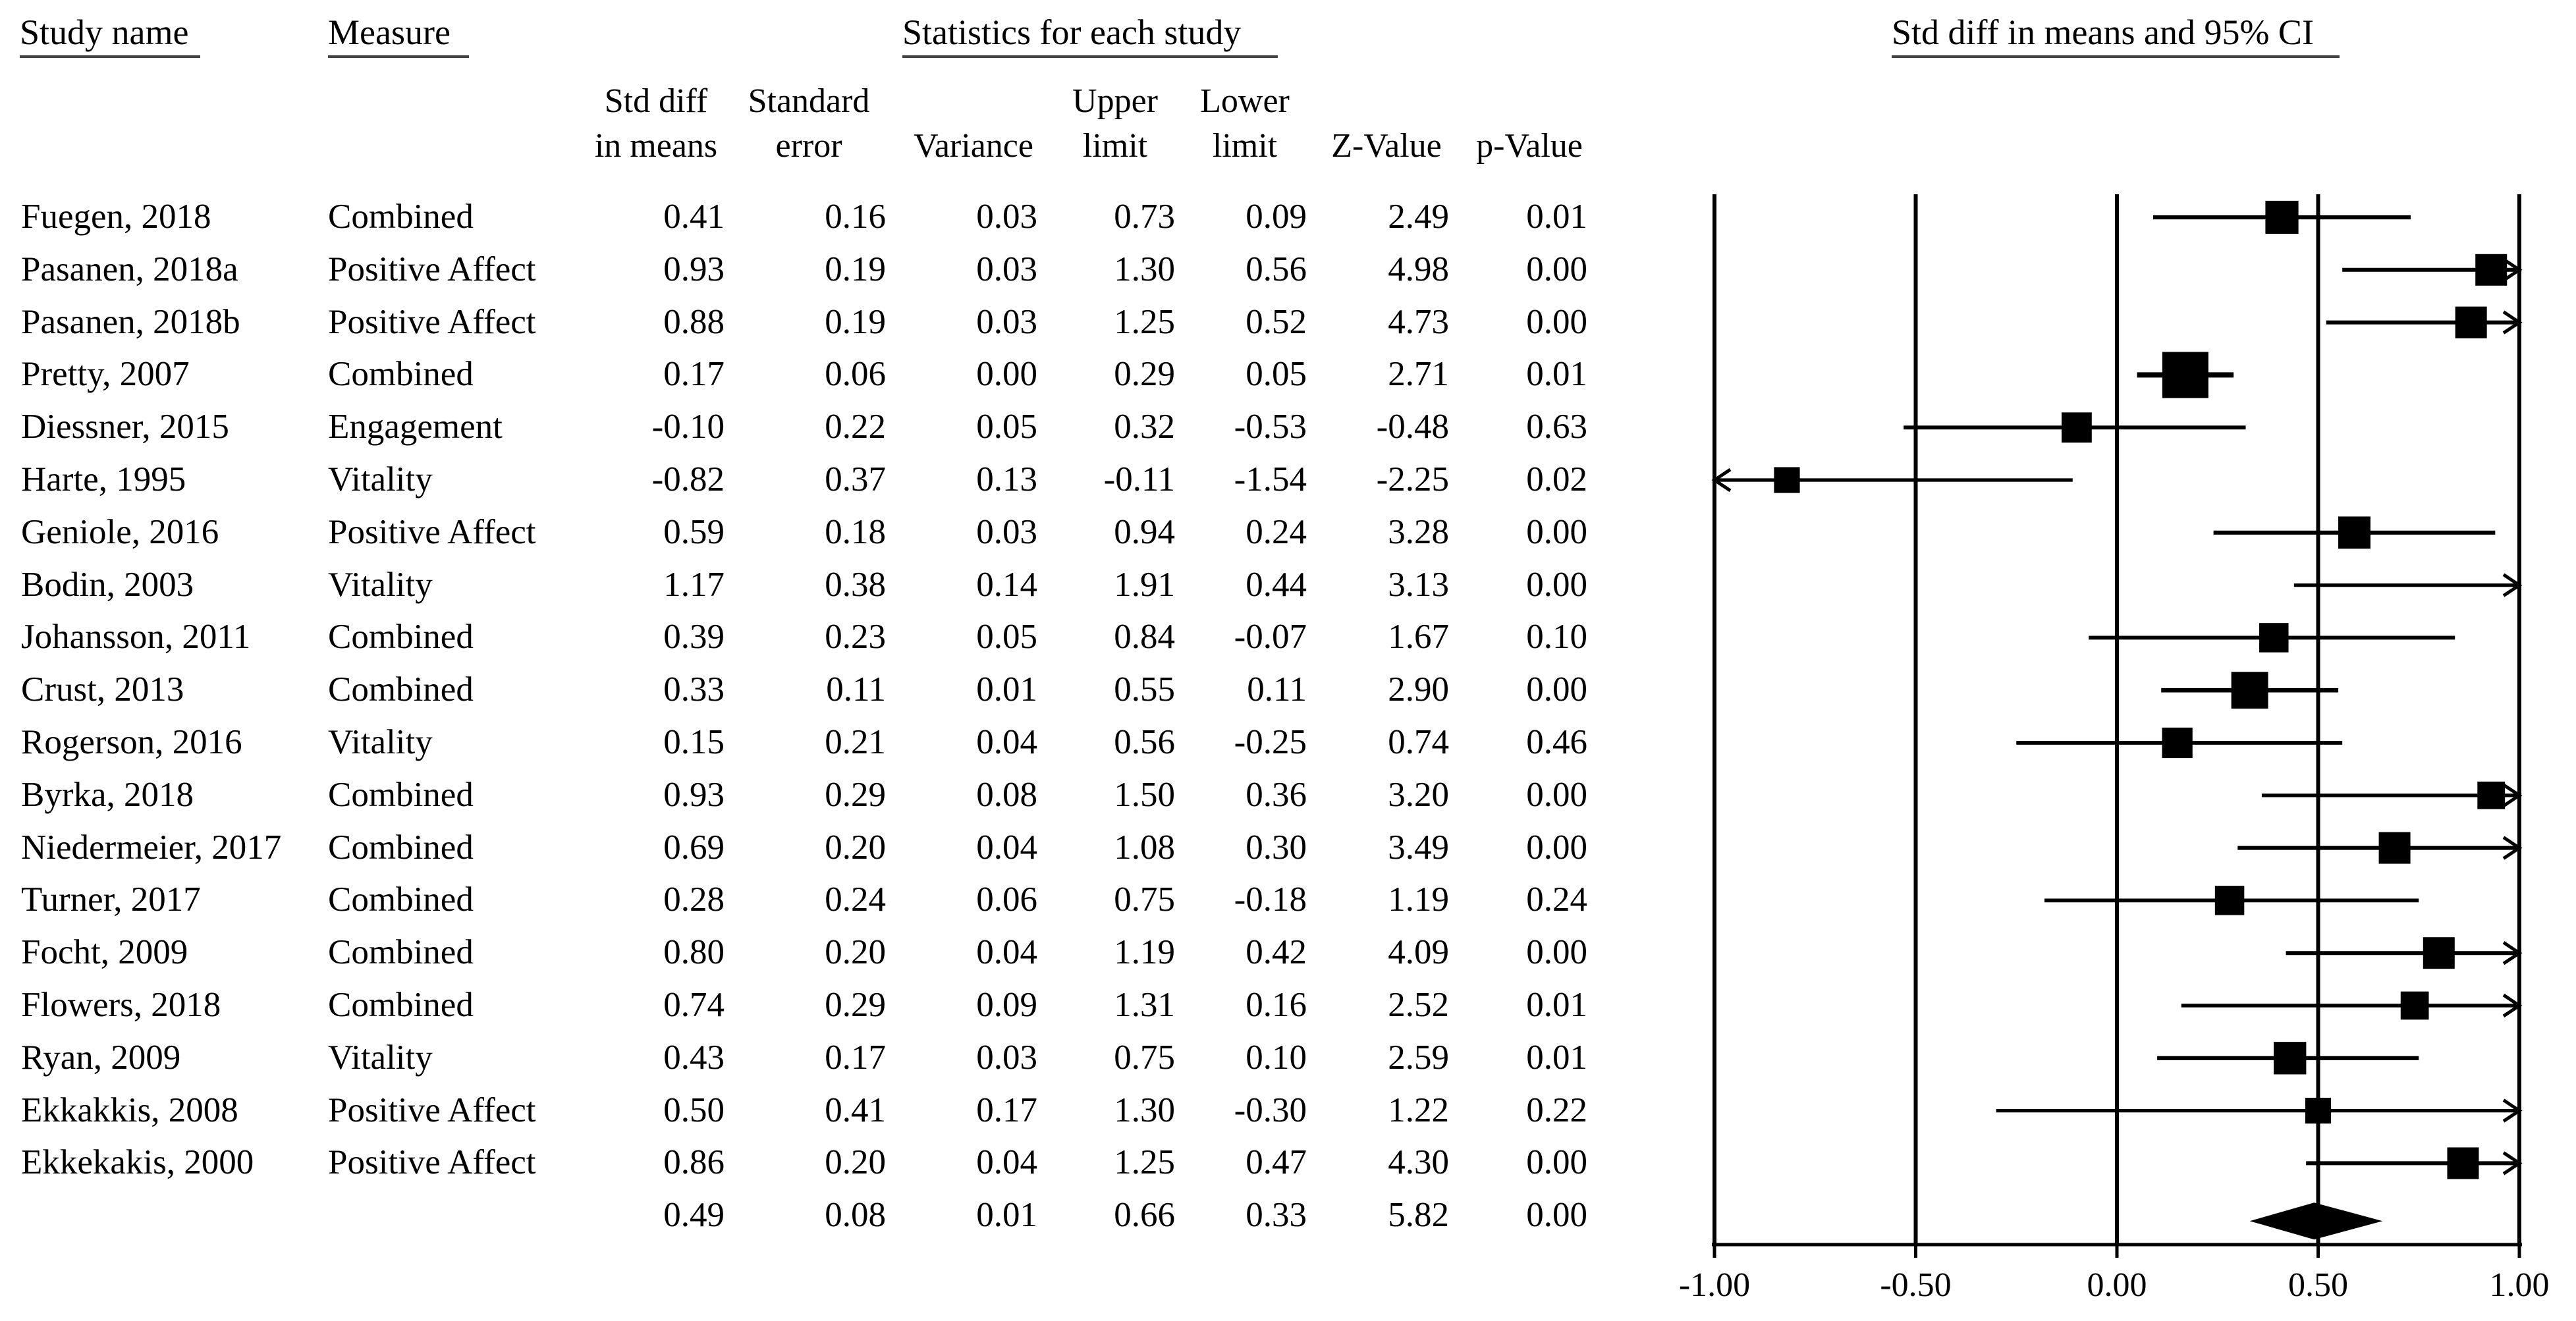  Describe the element at coordinates (1006, 531) in the screenshot. I see `variance-cell: 0.03` at that location.